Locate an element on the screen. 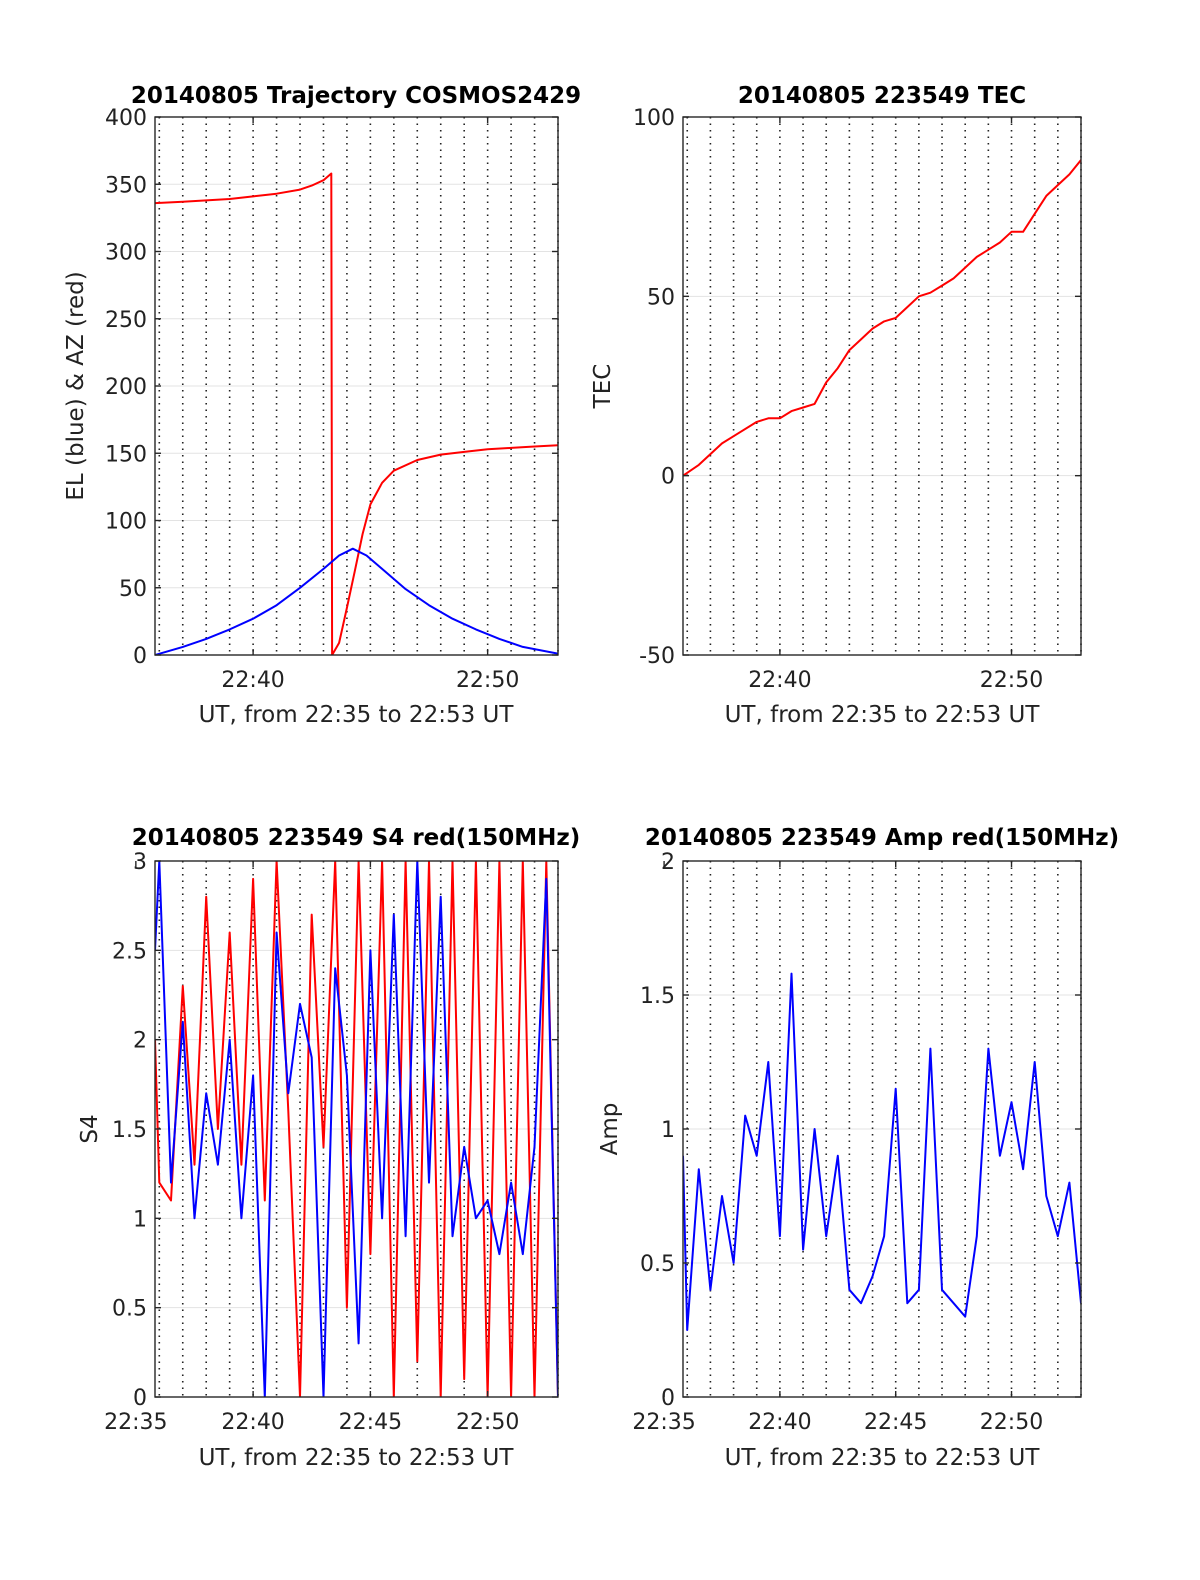 The height and width of the screenshot is (1580, 1200). y-tick-label: -50 is located at coordinates (657, 656).